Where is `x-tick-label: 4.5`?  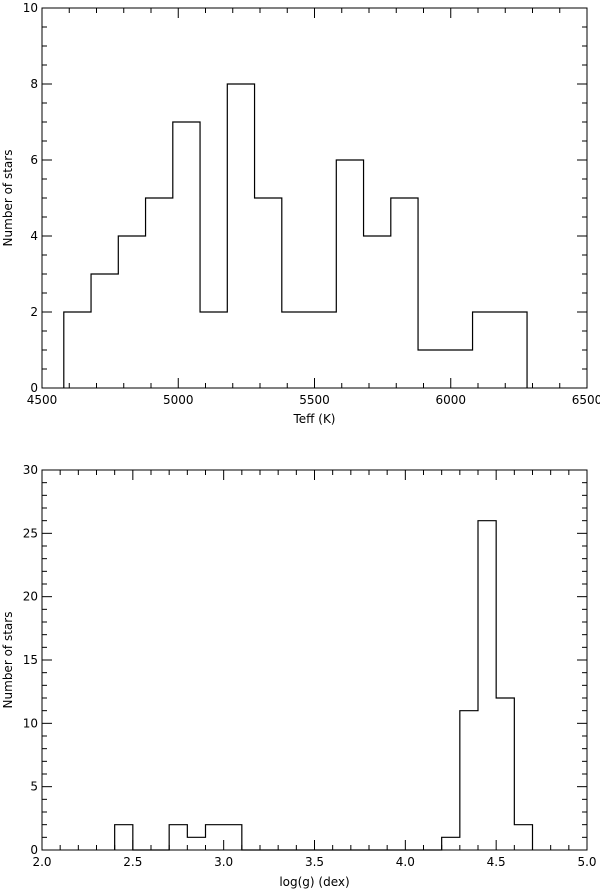 x-tick-label: 4.5 is located at coordinates (496, 862).